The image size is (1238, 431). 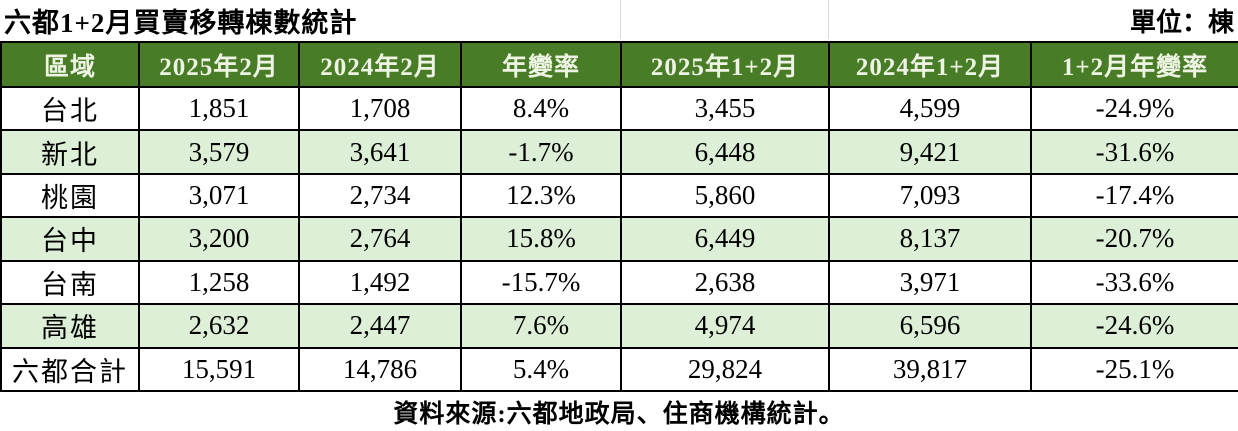 What do you see at coordinates (725, 369) in the screenshot?
I see `value-cell: 29,824` at bounding box center [725, 369].